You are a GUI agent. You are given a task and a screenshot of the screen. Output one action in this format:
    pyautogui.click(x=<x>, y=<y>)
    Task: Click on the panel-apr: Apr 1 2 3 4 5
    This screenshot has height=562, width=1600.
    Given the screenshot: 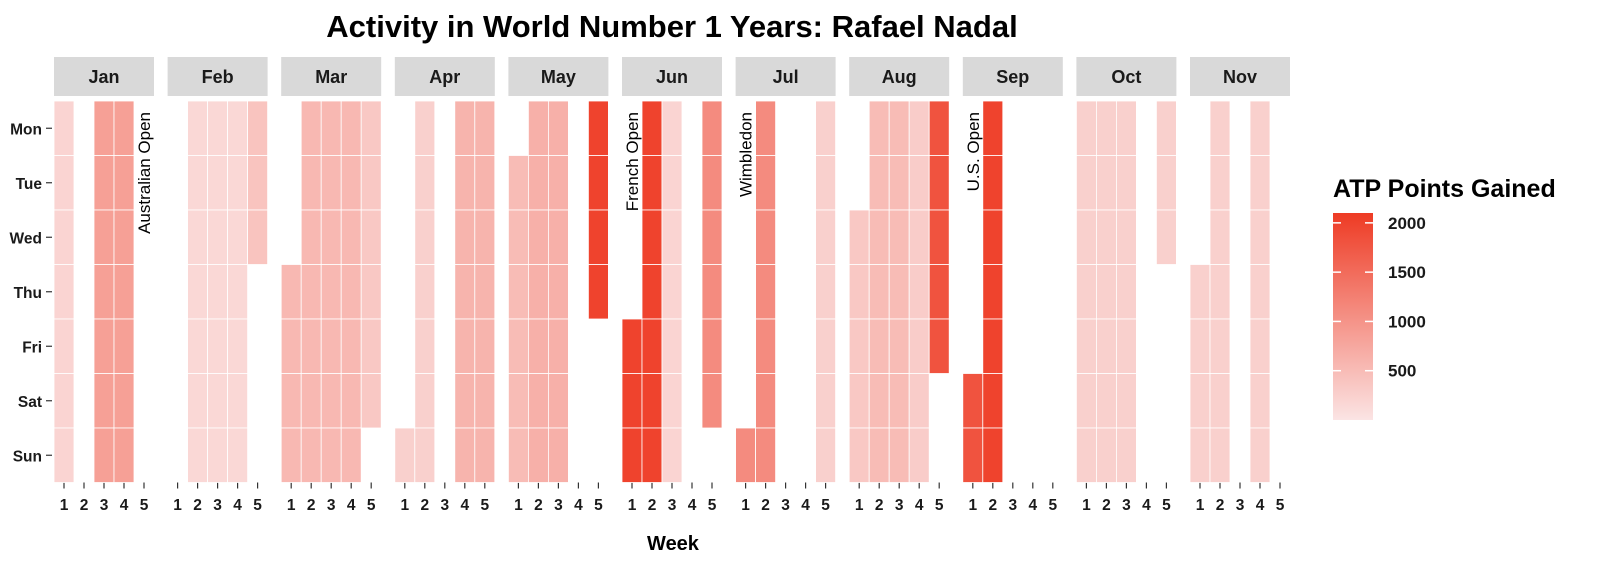 What is the action you would take?
    pyautogui.click(x=444, y=285)
    